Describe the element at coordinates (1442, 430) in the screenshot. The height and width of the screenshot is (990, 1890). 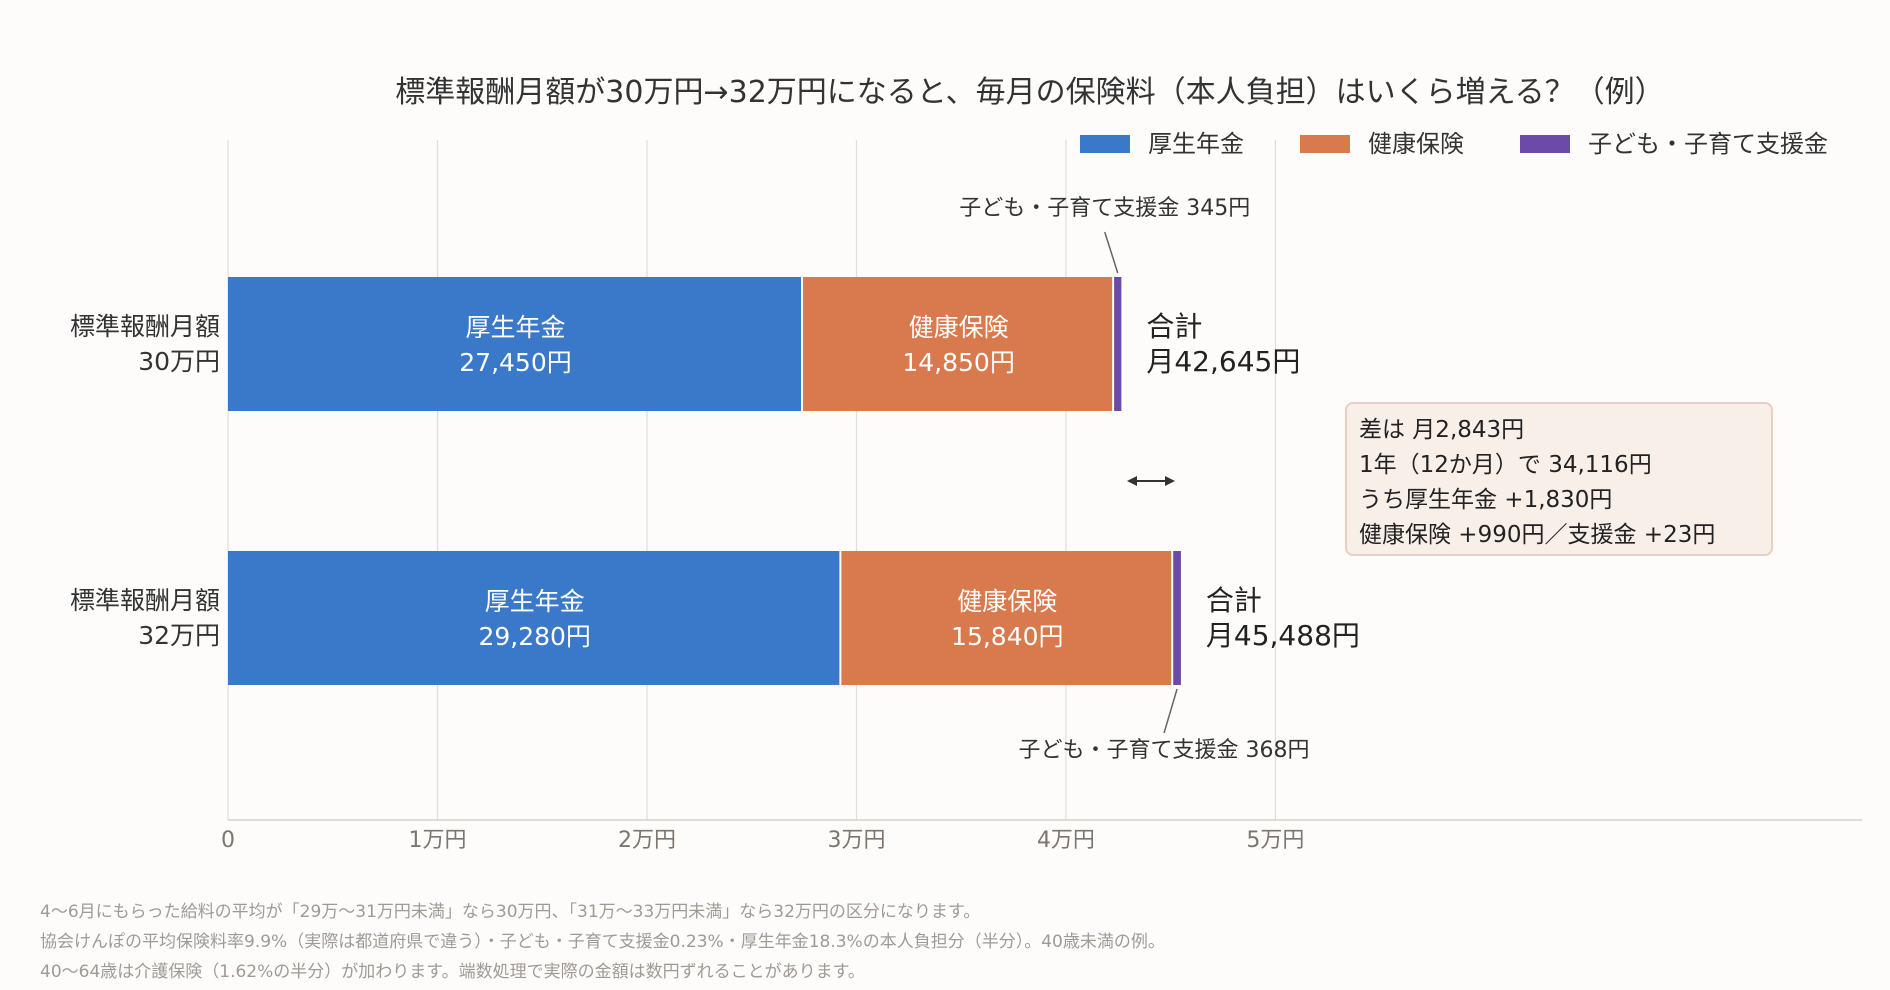
I see `difference-line: 差は 月2,843円` at that location.